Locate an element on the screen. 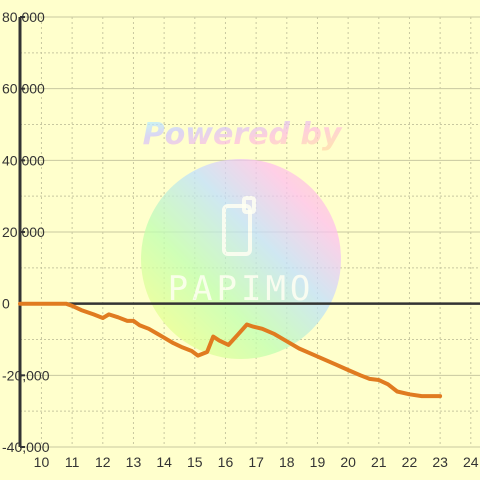  x-tick-label: 22 is located at coordinates (410, 462).